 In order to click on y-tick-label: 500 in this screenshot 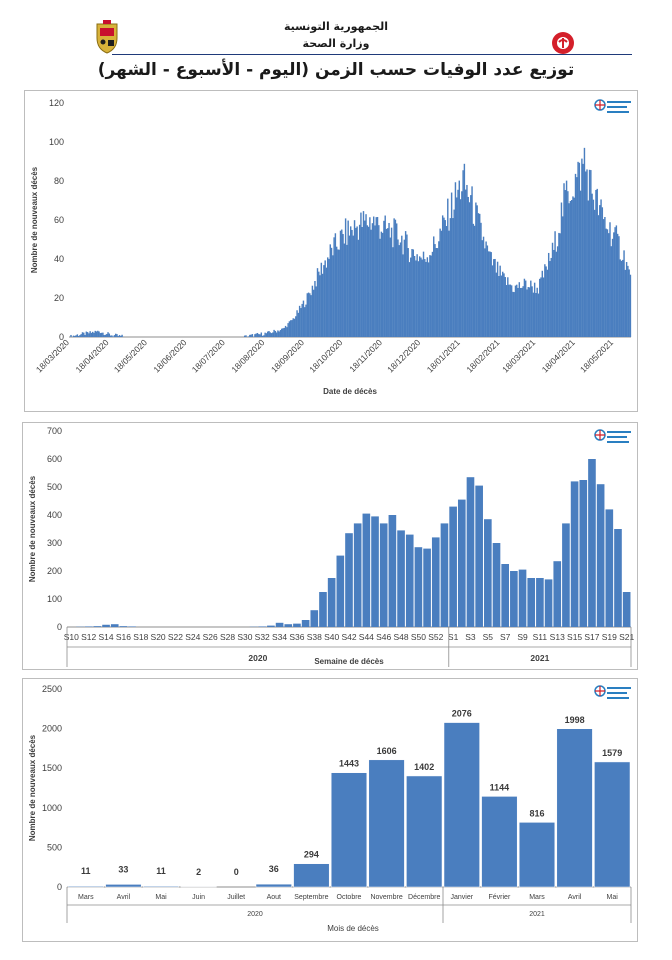, I will do `click(54, 487)`.